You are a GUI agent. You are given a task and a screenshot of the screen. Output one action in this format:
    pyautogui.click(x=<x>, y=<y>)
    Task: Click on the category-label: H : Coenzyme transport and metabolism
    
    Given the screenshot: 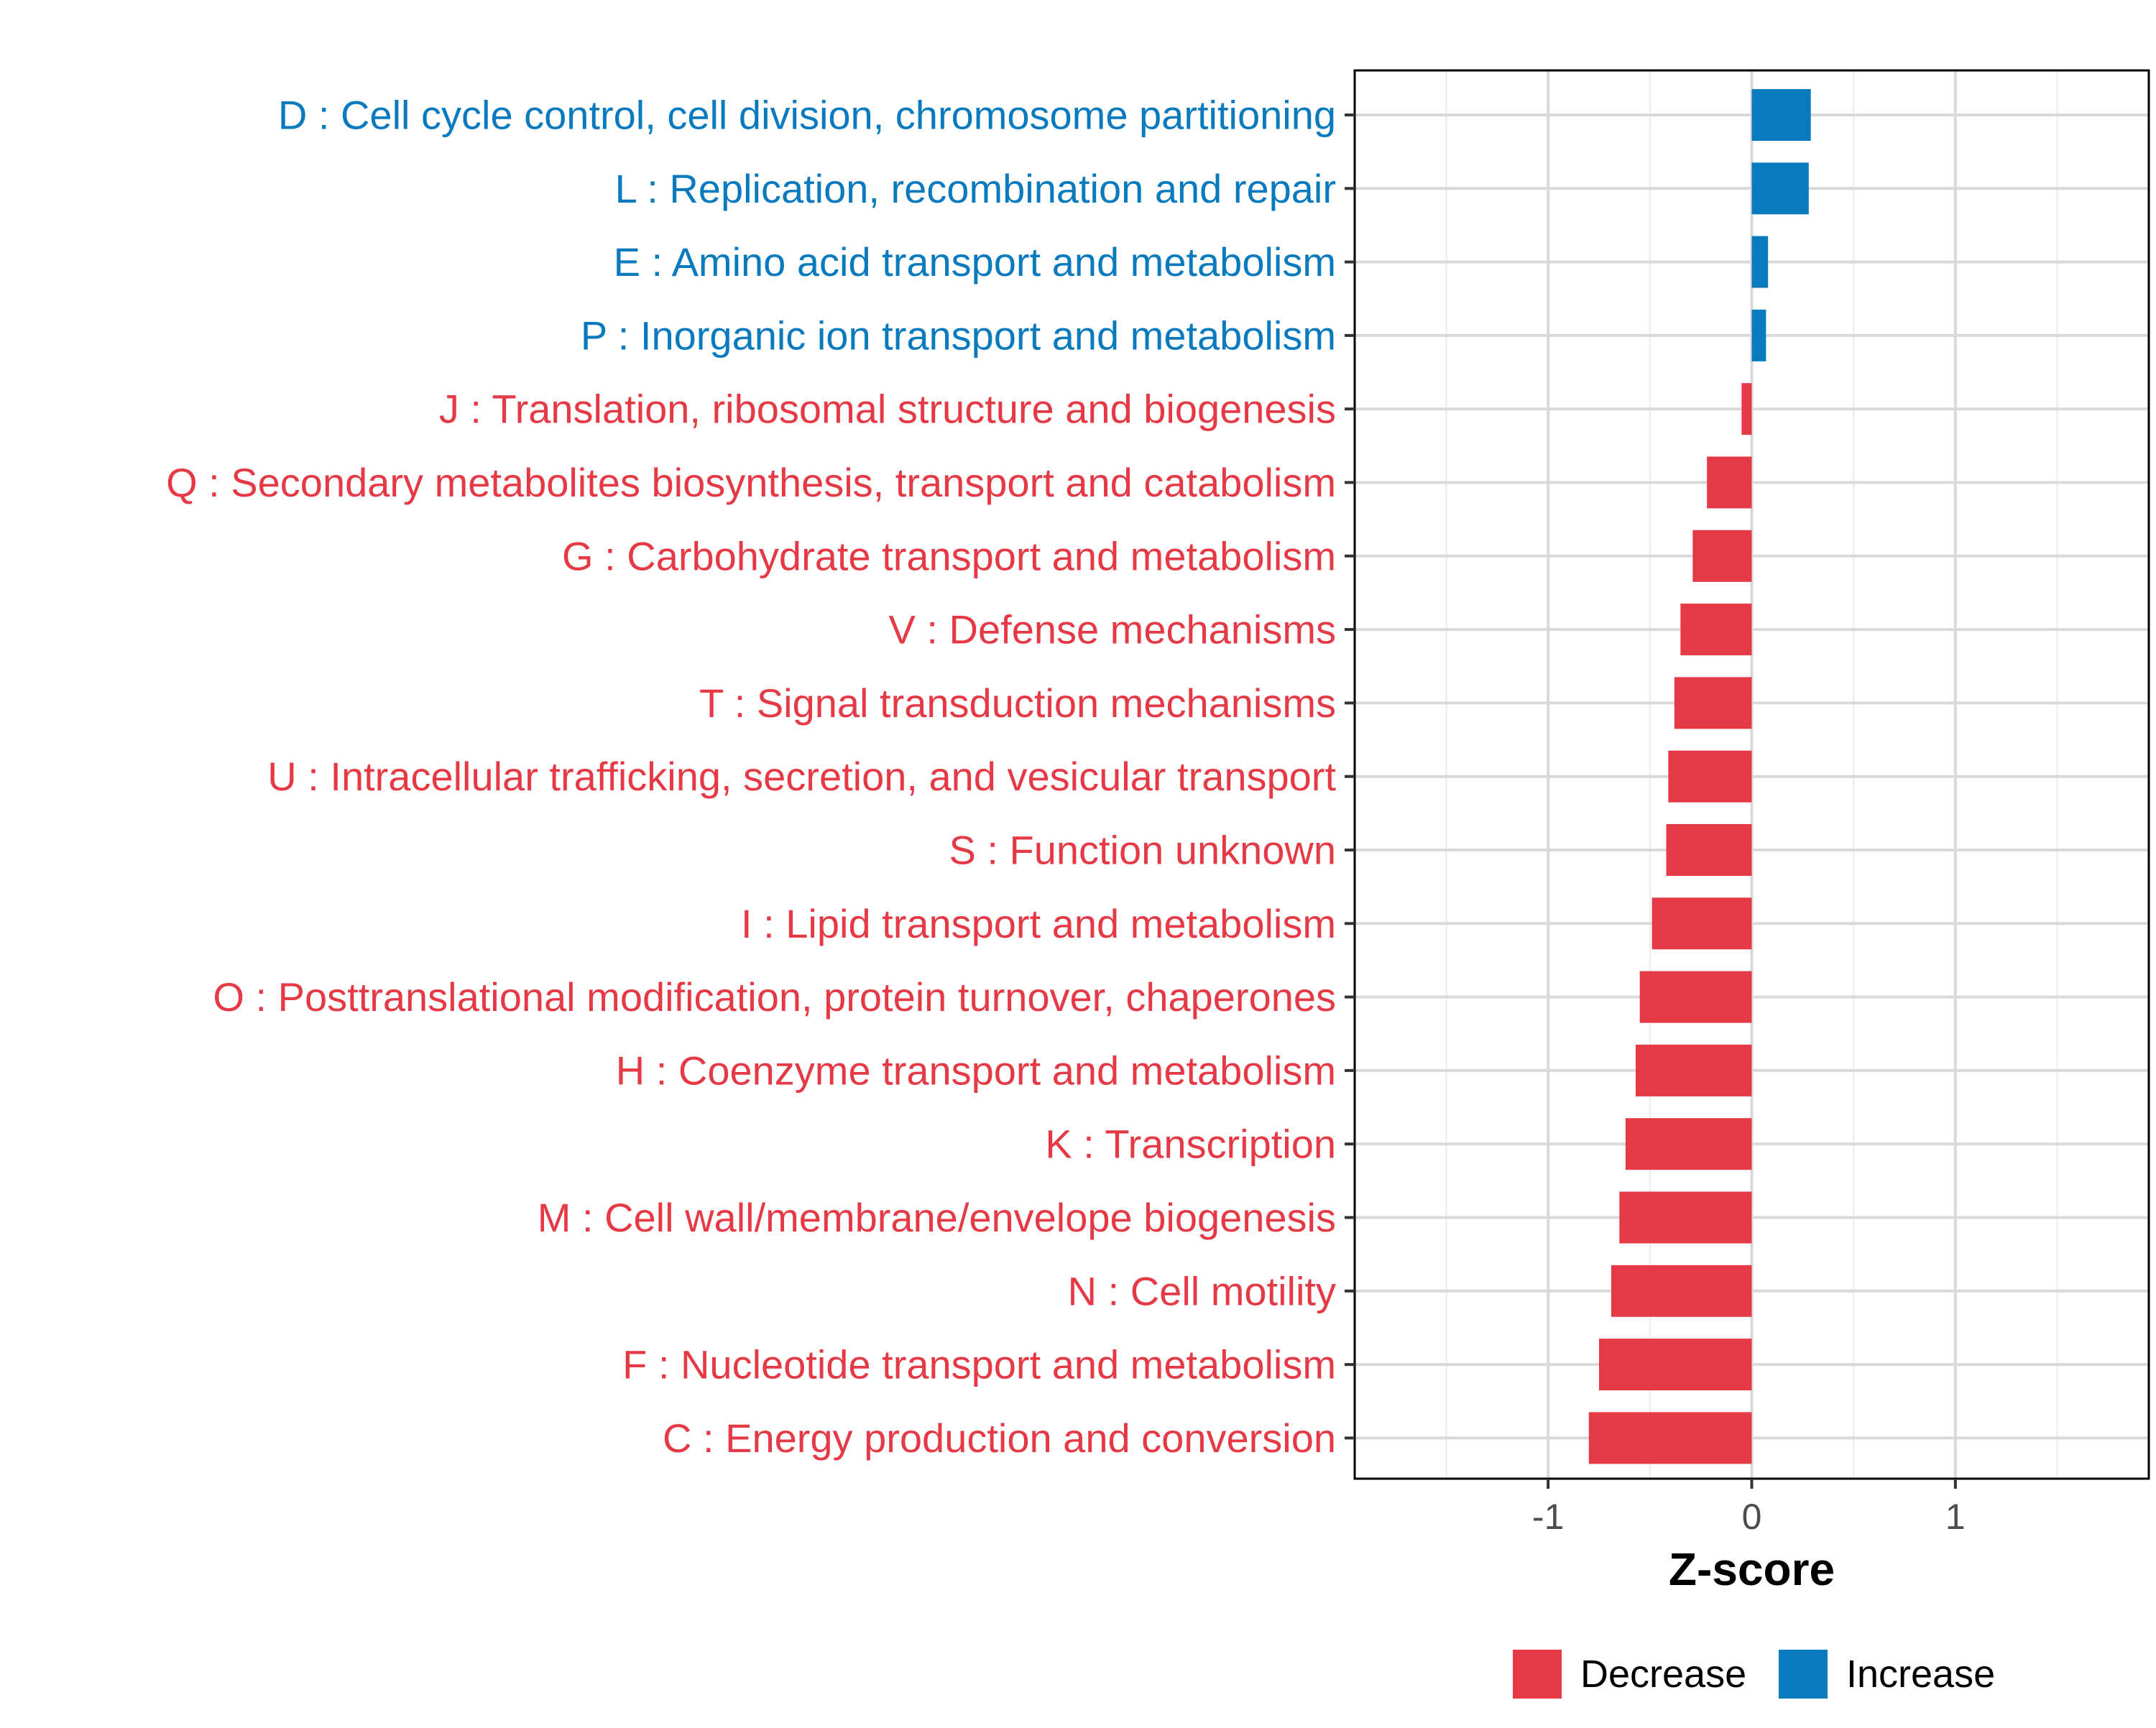 What is the action you would take?
    pyautogui.click(x=976, y=1070)
    